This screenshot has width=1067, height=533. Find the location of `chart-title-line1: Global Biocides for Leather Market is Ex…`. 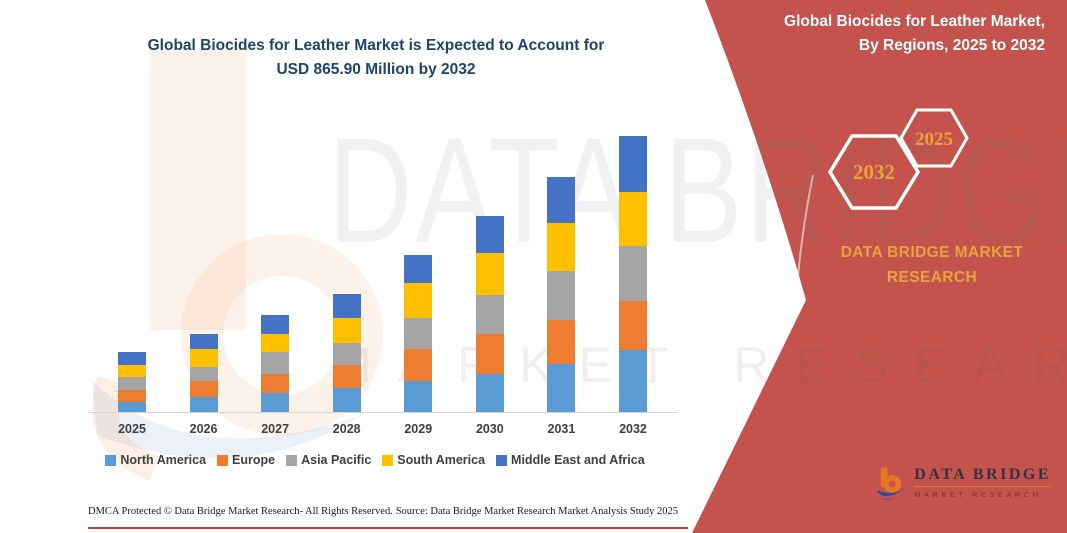

chart-title-line1: Global Biocides for Leather Market is Ex… is located at coordinates (376, 45).